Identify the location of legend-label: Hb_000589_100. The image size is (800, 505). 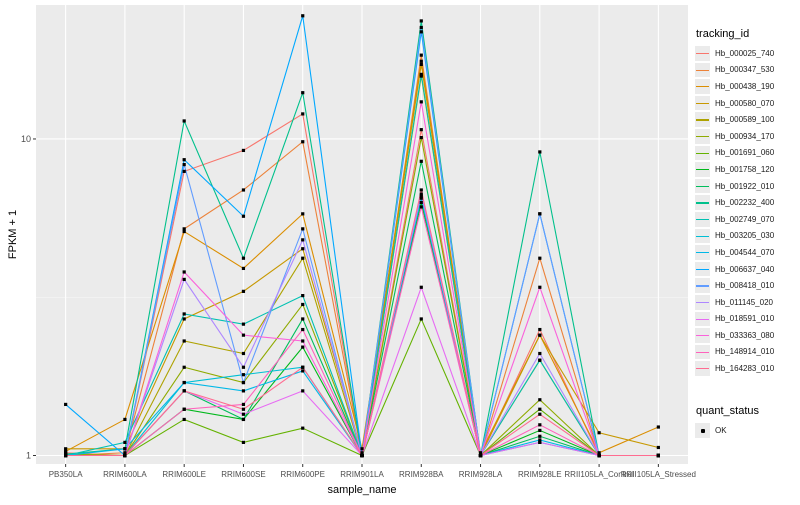
(745, 120).